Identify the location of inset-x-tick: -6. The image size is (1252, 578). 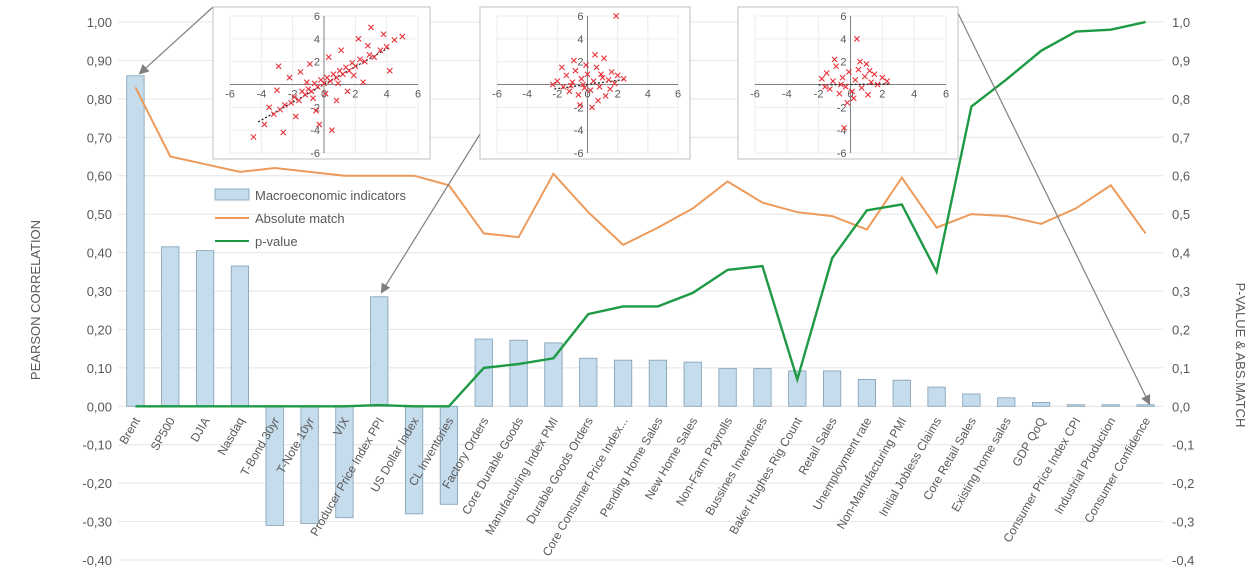
(755, 95).